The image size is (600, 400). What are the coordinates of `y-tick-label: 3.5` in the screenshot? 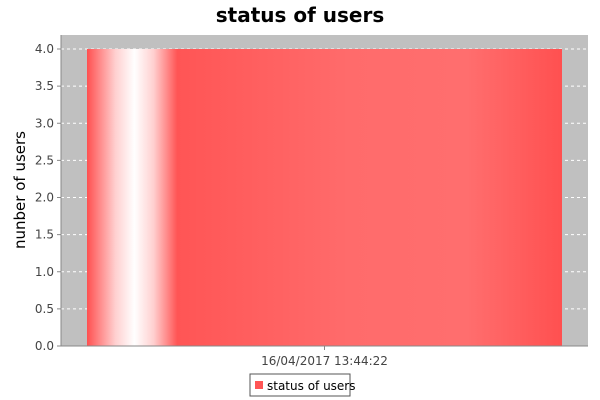 It's located at (44, 86).